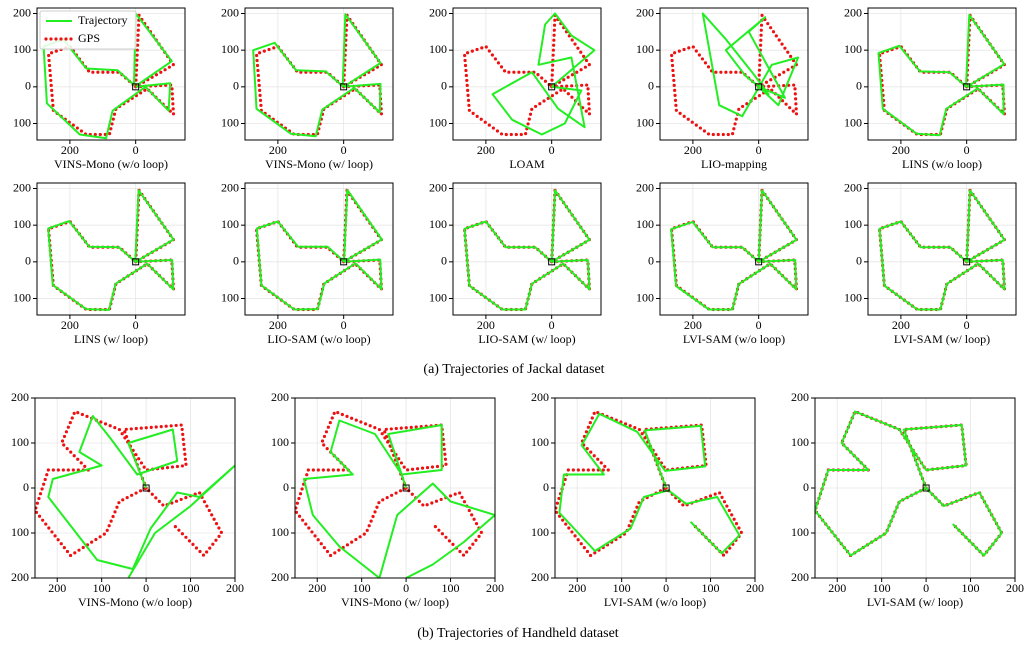 The height and width of the screenshot is (648, 1032). What do you see at coordinates (527, 164) in the screenshot?
I see `x-axis-label: LOAM` at bounding box center [527, 164].